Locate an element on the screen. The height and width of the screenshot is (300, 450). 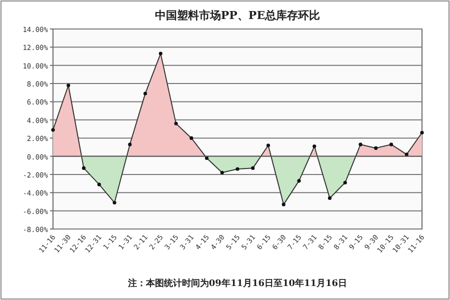
chart-title: 中国塑料市场PP、PE总库存环比 is located at coordinates (237, 15).